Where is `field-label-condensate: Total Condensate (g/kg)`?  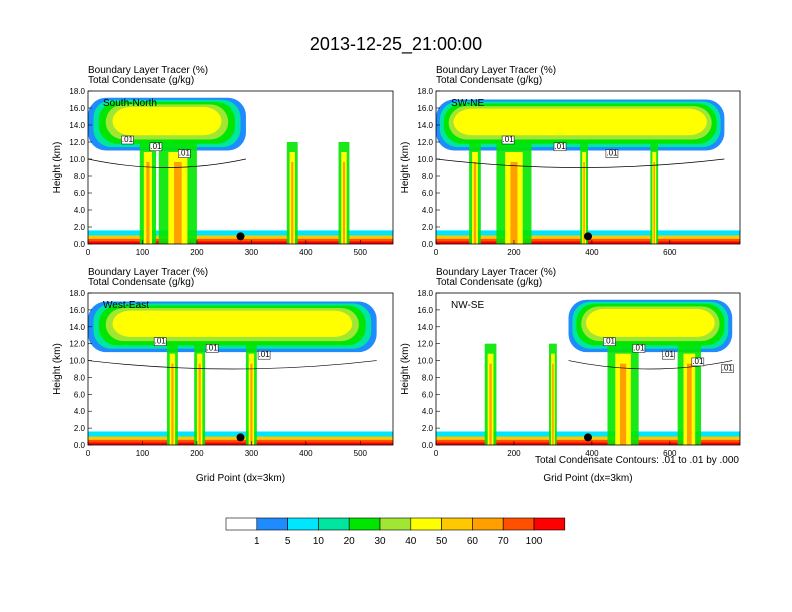 field-label-condensate: Total Condensate (g/kg) is located at coordinates (141, 80).